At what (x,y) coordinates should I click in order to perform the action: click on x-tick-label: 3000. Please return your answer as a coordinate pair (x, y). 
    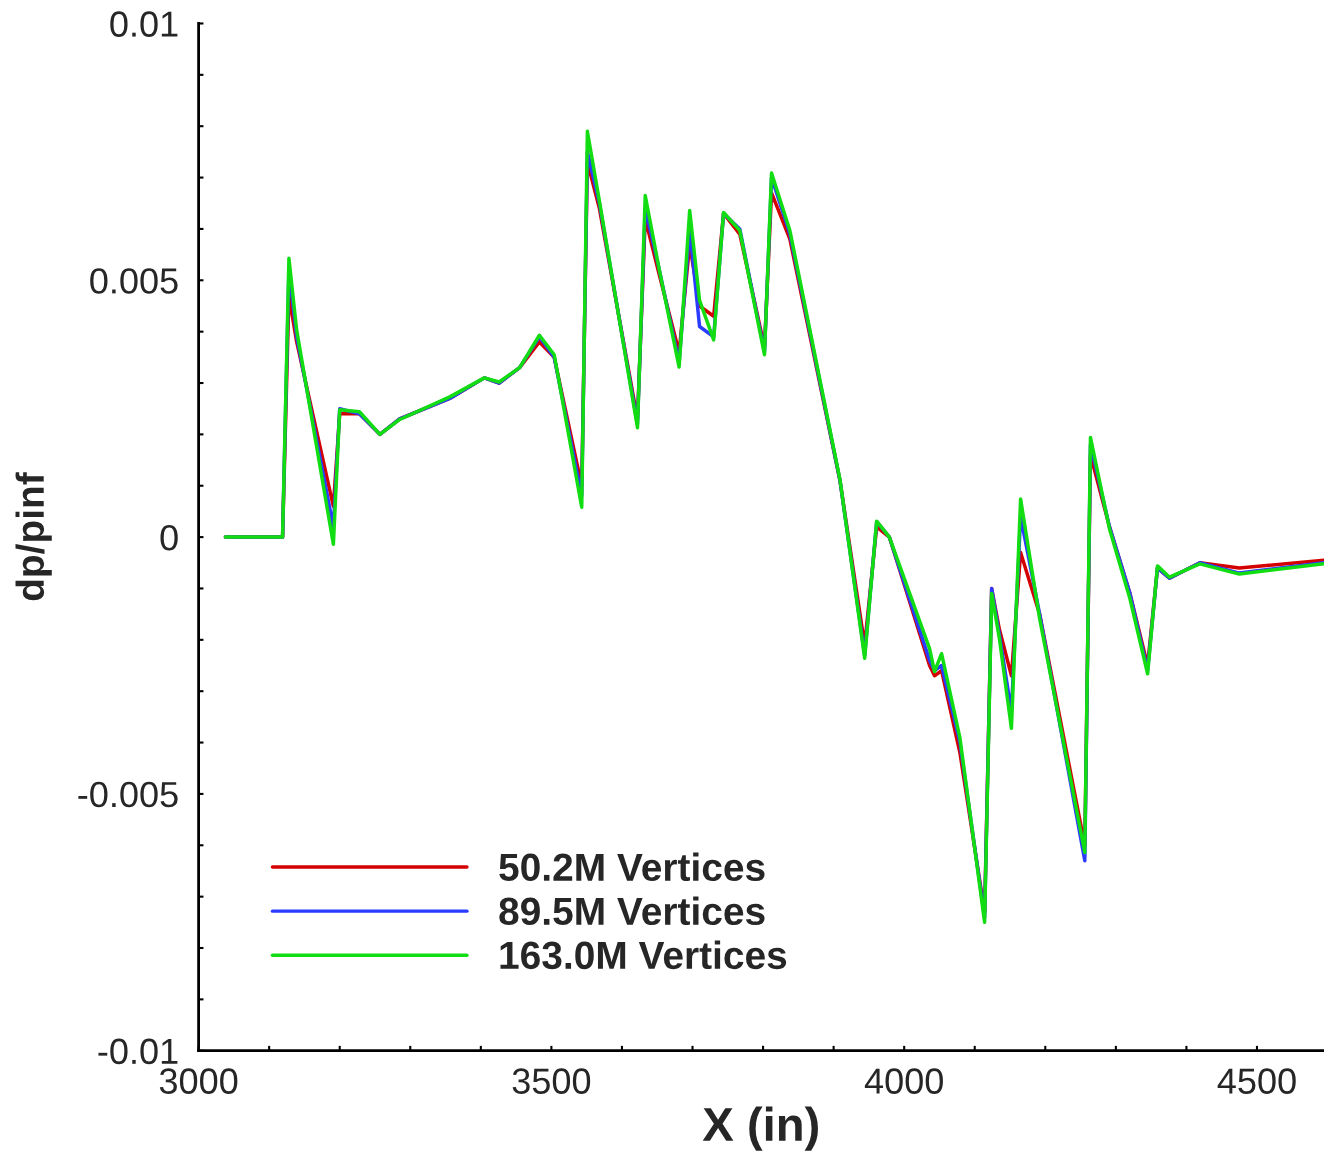
    Looking at the image, I should click on (198, 1081).